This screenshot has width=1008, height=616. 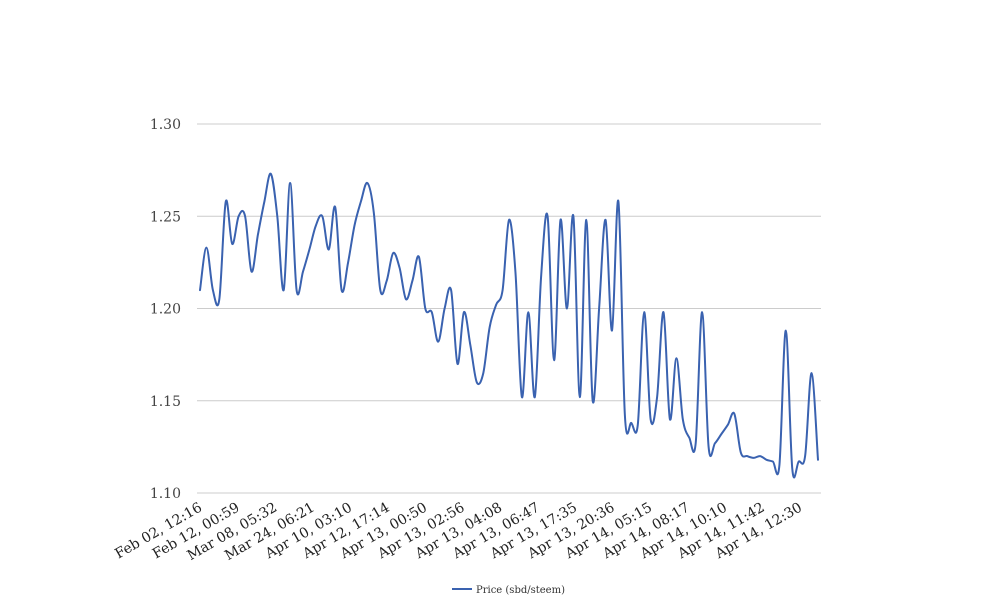 I want to click on y-tick-label: 1.20, so click(x=165, y=310).